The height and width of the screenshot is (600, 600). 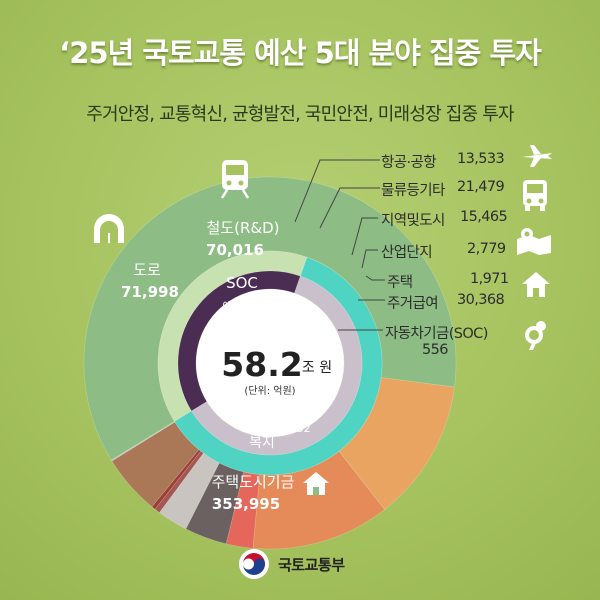 What do you see at coordinates (413, 191) in the screenshot?
I see `logistics-name: 물류등기타` at bounding box center [413, 191].